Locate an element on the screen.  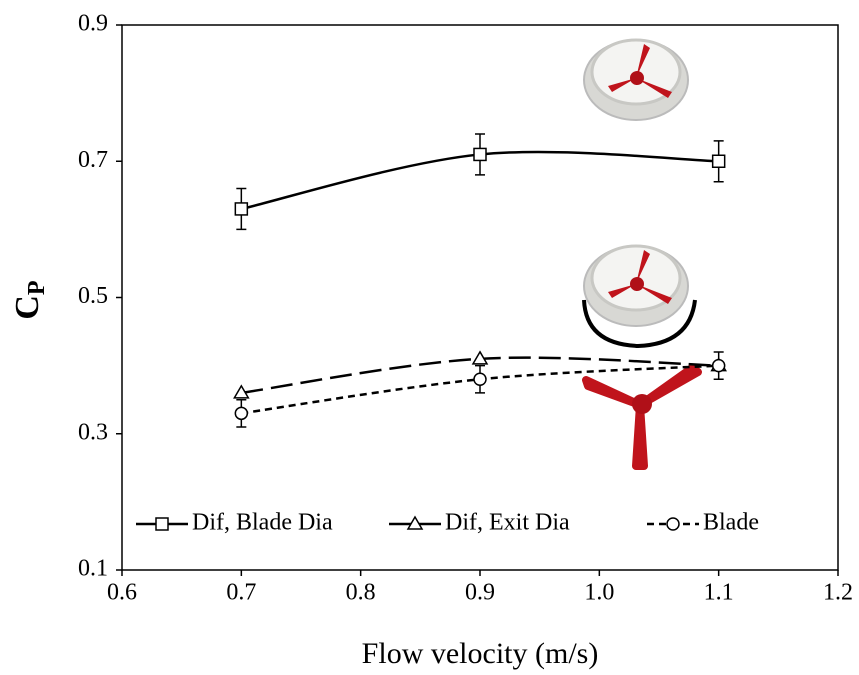
x-tick-label: 0.8 is located at coordinates (361, 593).